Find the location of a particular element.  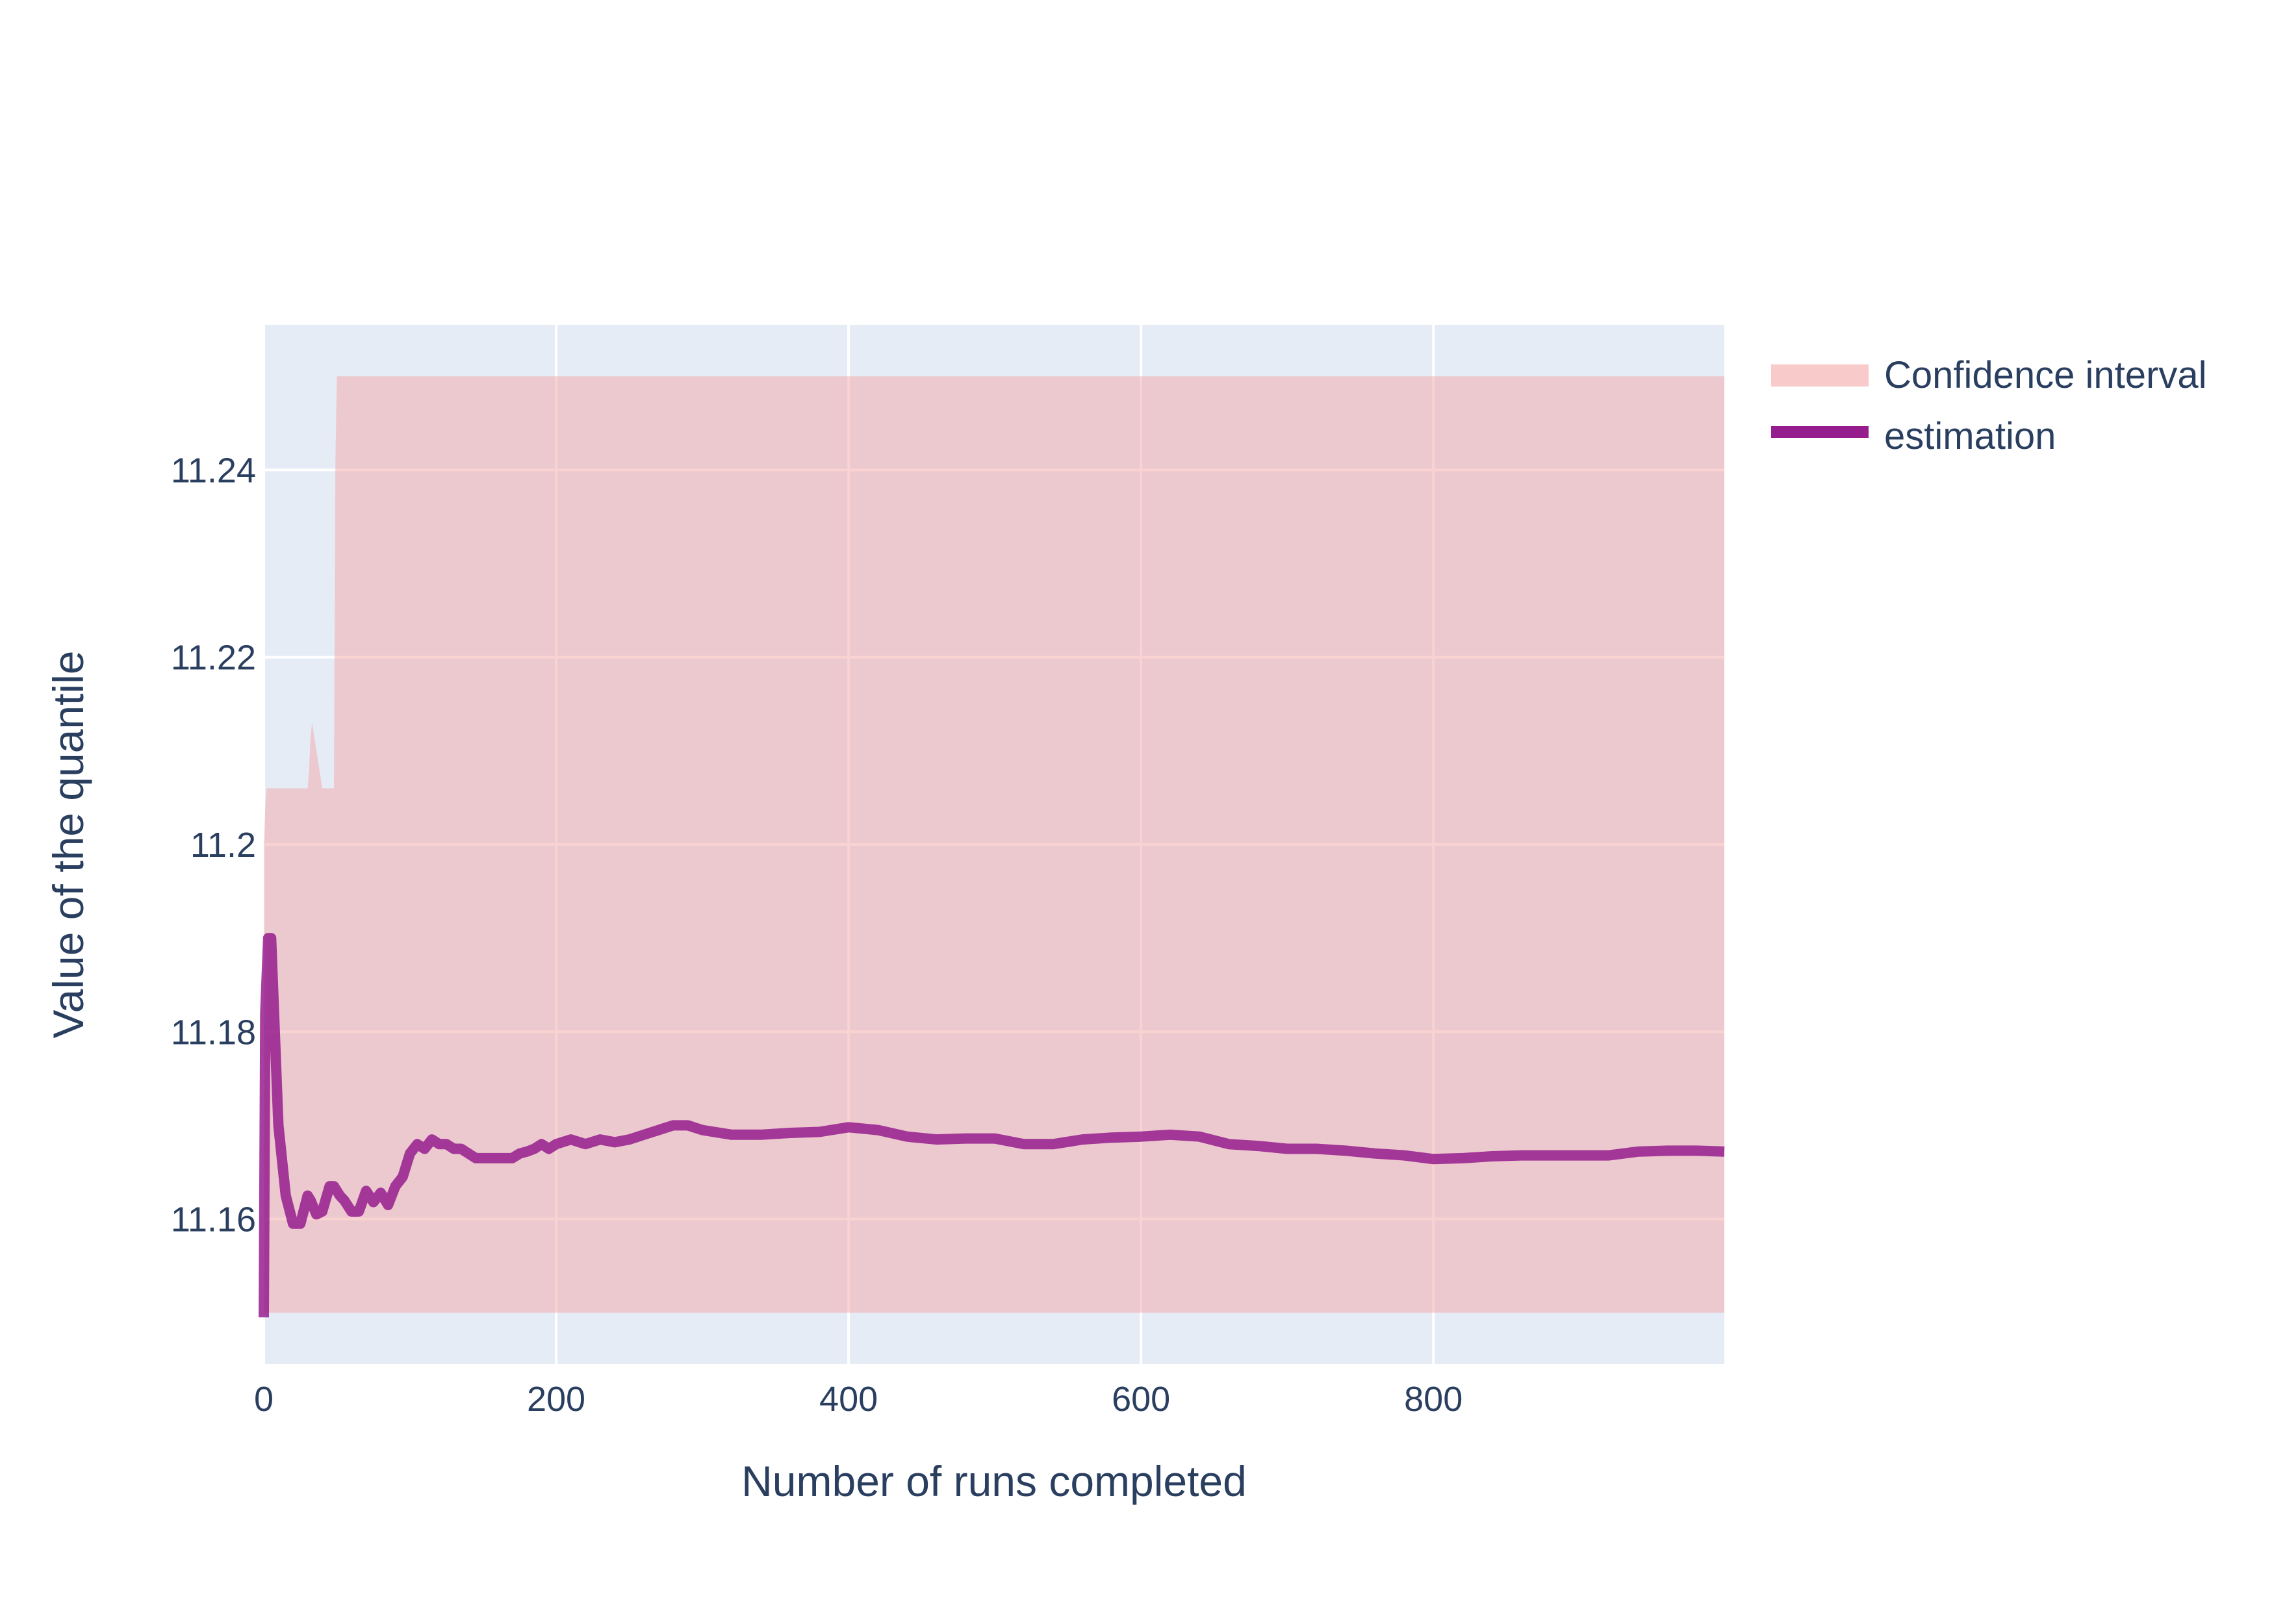

y-axis-title: Value of the quantile is located at coordinates (68, 845).